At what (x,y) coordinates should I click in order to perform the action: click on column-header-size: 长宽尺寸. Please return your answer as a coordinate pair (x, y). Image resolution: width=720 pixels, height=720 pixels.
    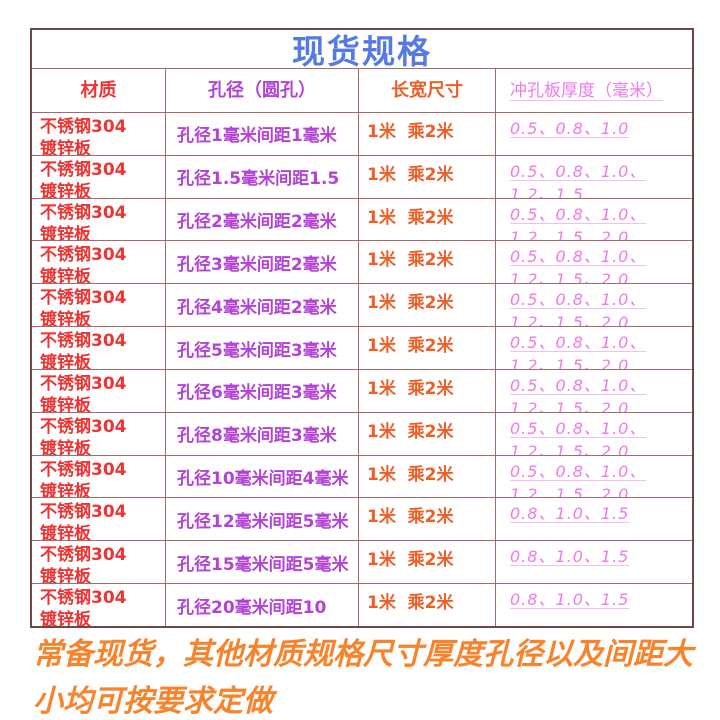
    Looking at the image, I should click on (426, 90).